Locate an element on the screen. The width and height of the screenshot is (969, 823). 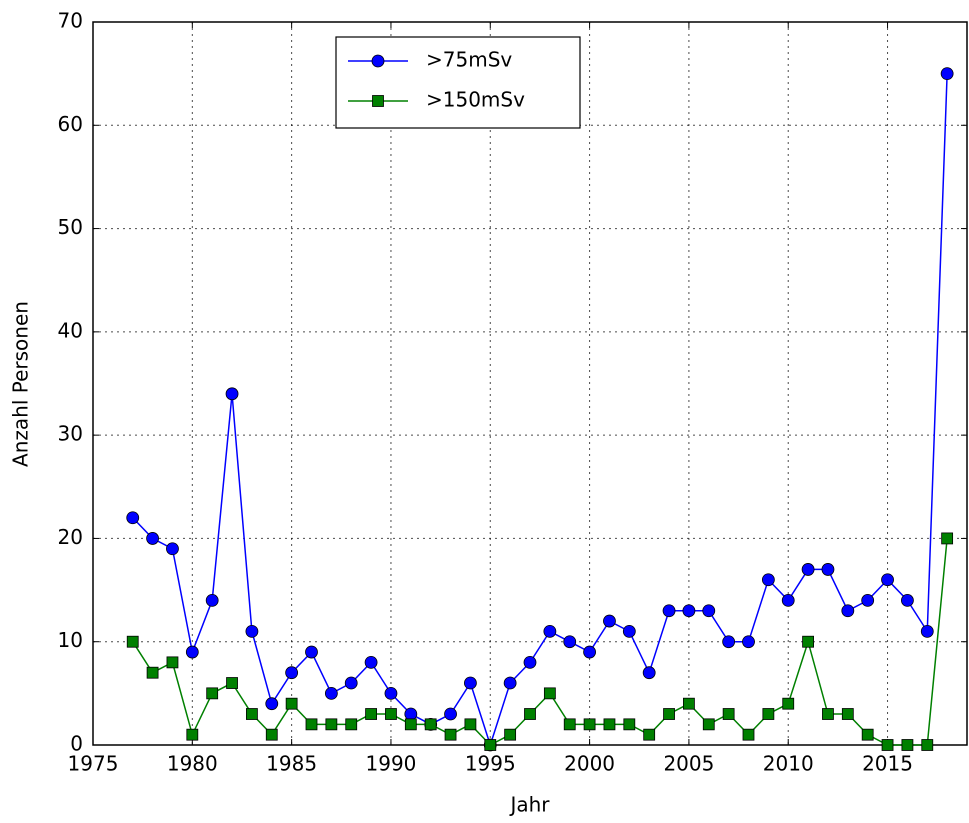
y-tick-label: 0 is located at coordinates (76, 744).